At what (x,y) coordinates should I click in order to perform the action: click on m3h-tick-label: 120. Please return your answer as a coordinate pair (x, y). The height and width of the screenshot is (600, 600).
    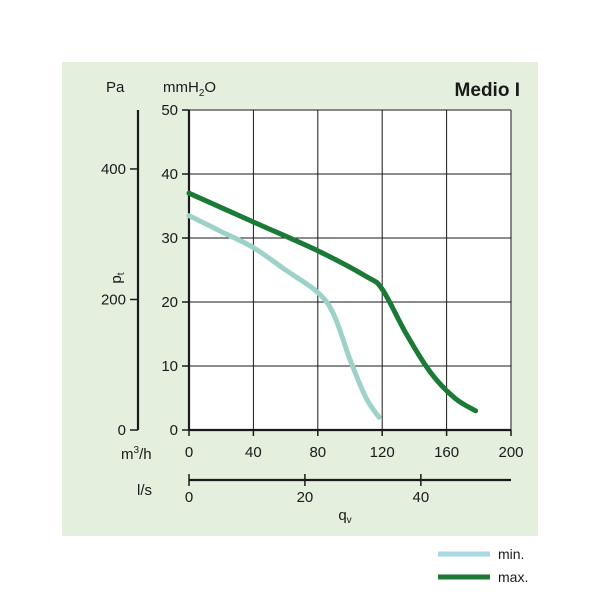
    Looking at the image, I should click on (382, 452).